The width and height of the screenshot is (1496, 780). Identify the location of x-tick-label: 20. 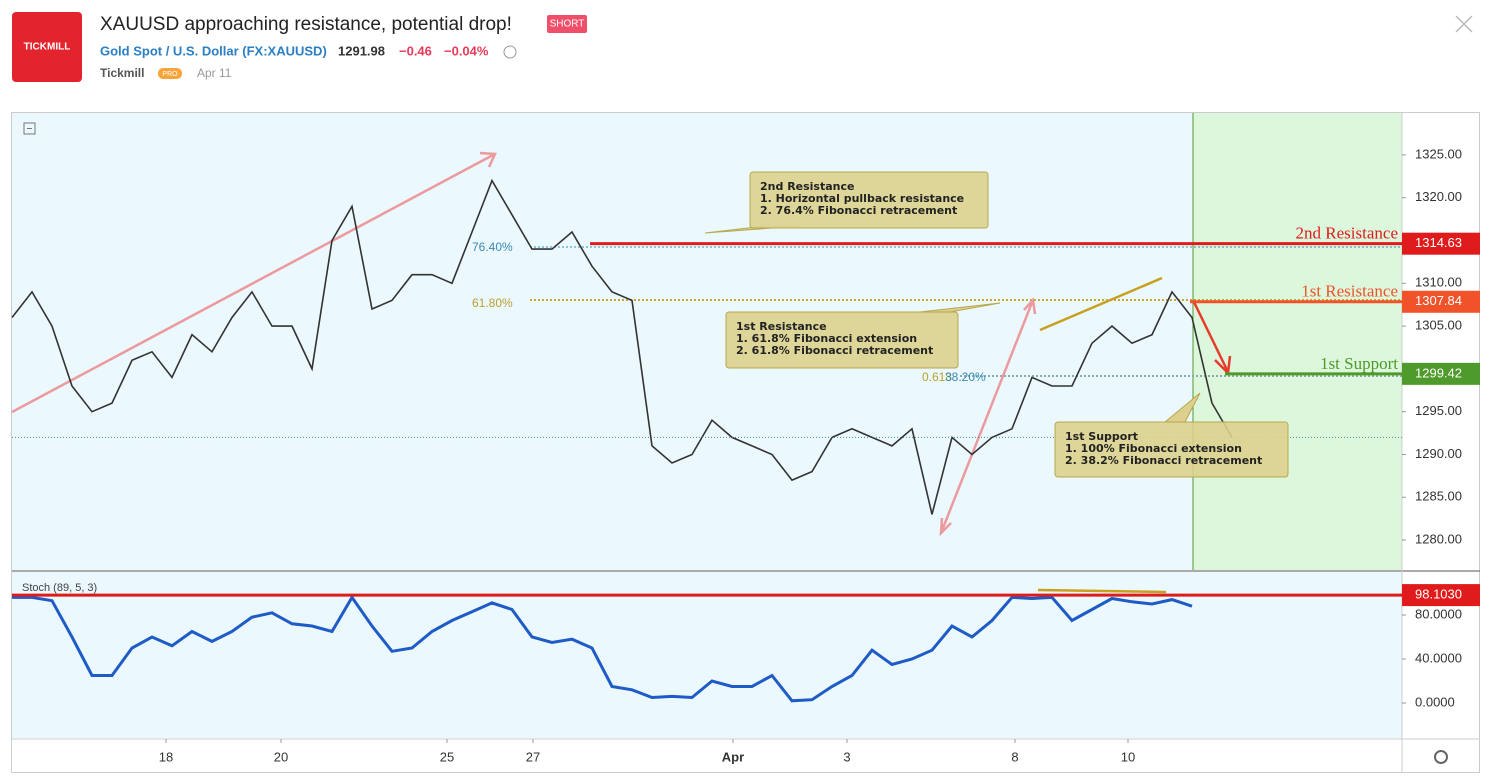
(281, 756).